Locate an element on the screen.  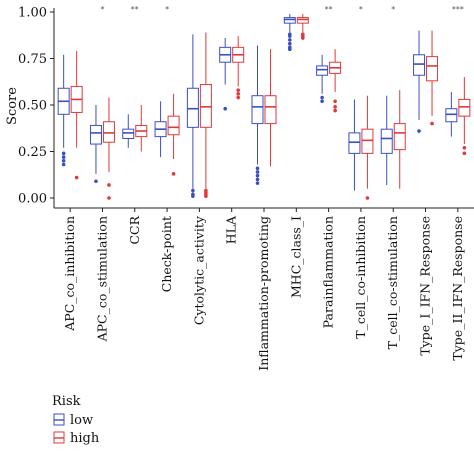
x-tick-label: Inflammation-promoting is located at coordinates (263, 293).